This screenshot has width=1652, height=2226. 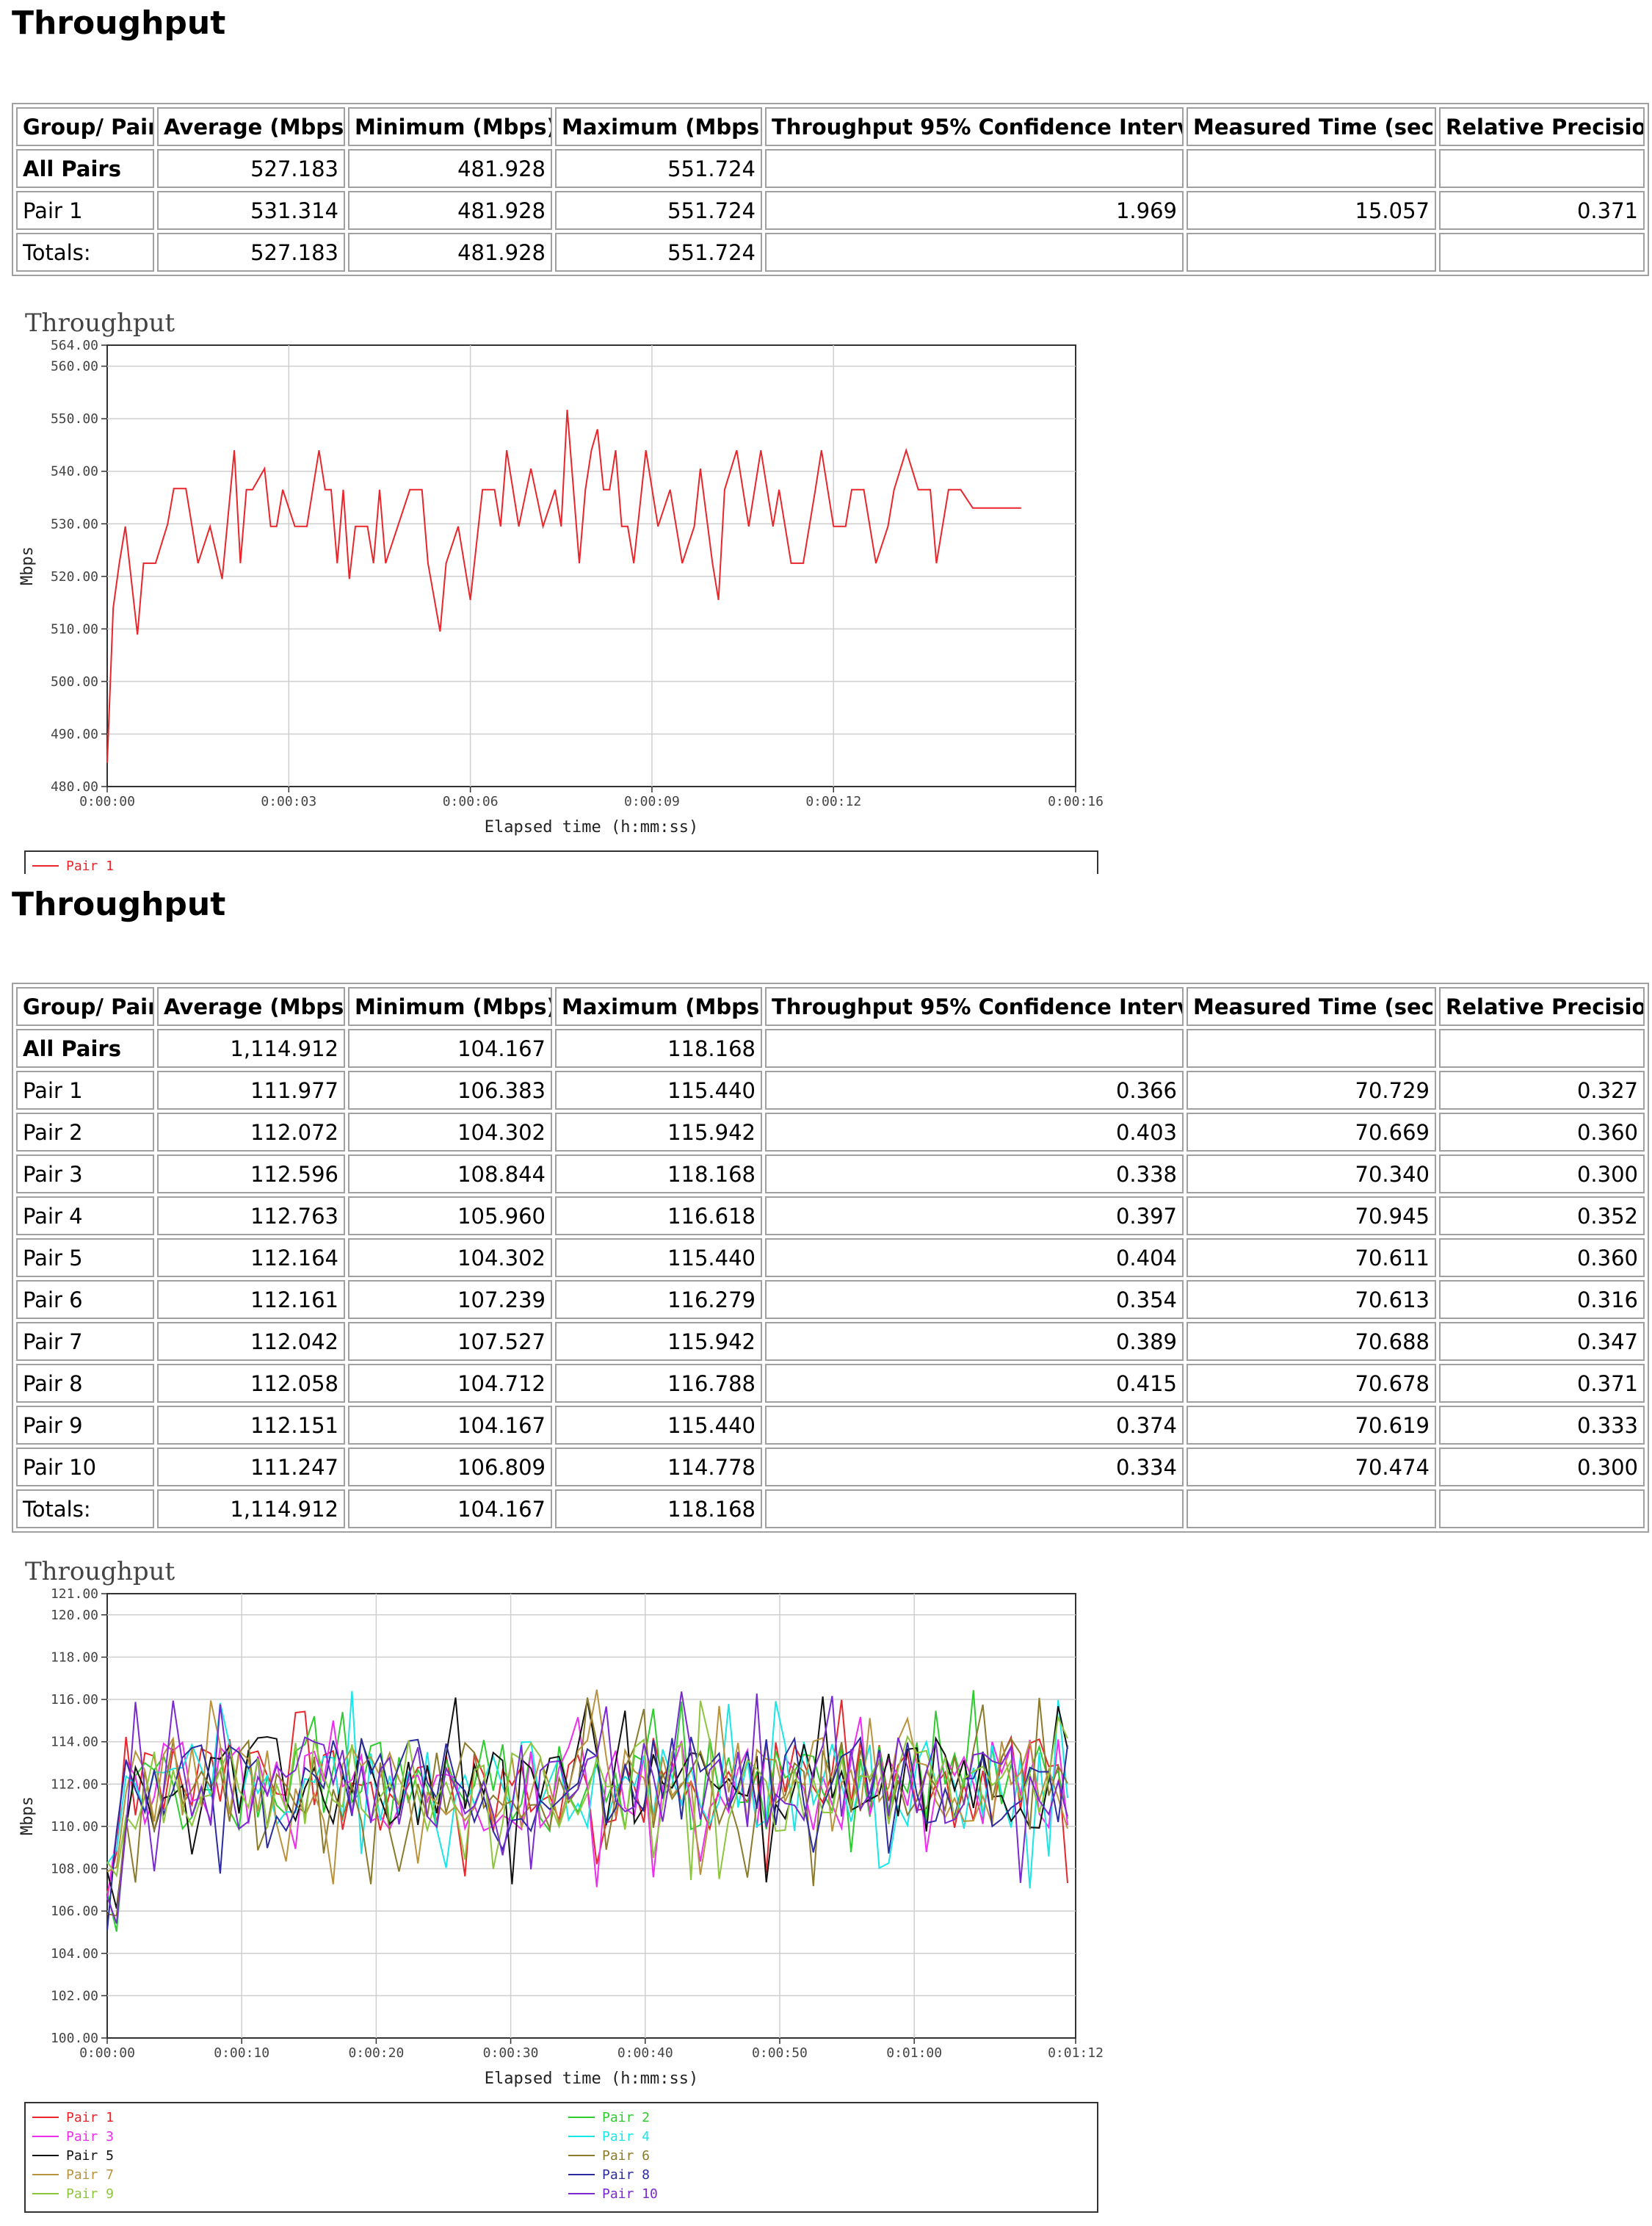 What do you see at coordinates (251, 1215) in the screenshot?
I see `table-cell: 112.763` at bounding box center [251, 1215].